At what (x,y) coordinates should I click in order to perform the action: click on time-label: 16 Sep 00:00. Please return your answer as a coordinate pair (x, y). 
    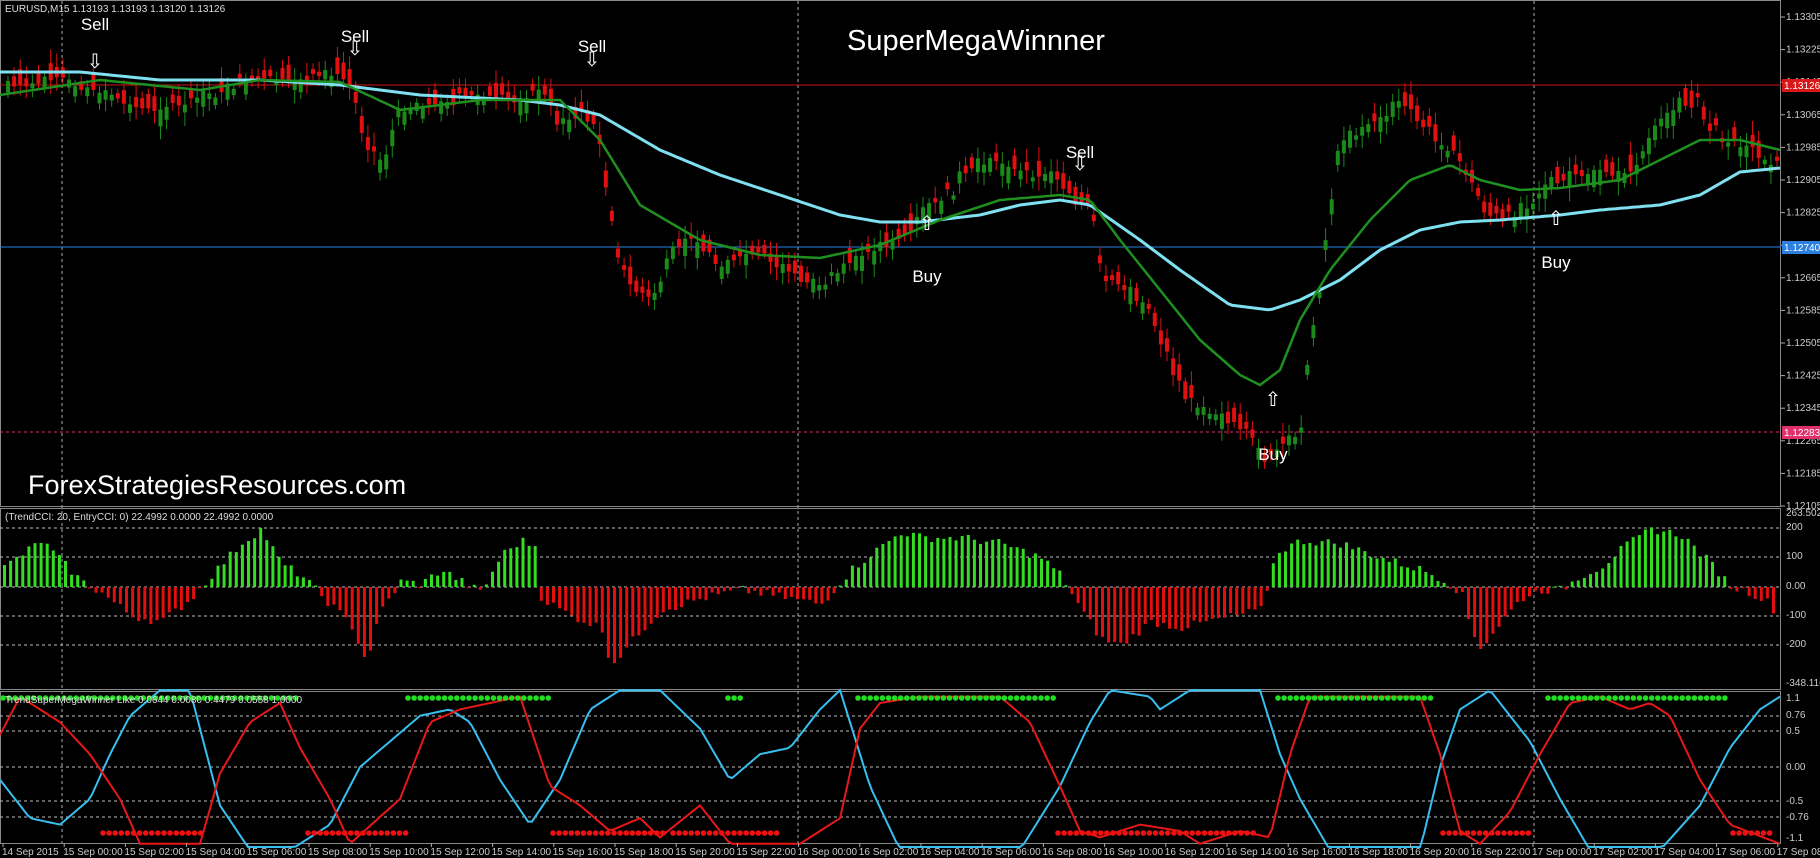
    Looking at the image, I should click on (828, 852).